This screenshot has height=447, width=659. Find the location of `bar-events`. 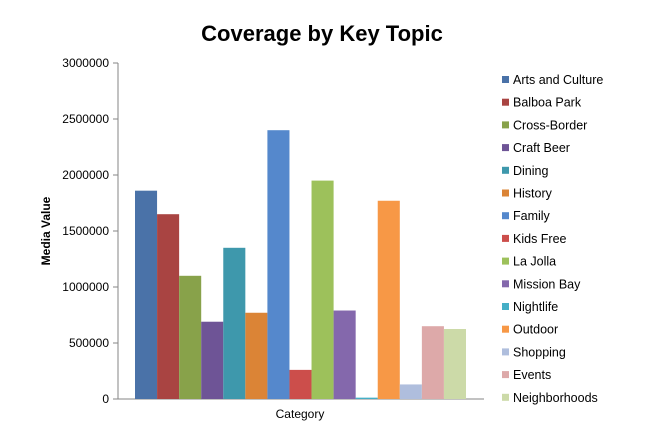

bar-events is located at coordinates (432, 362).